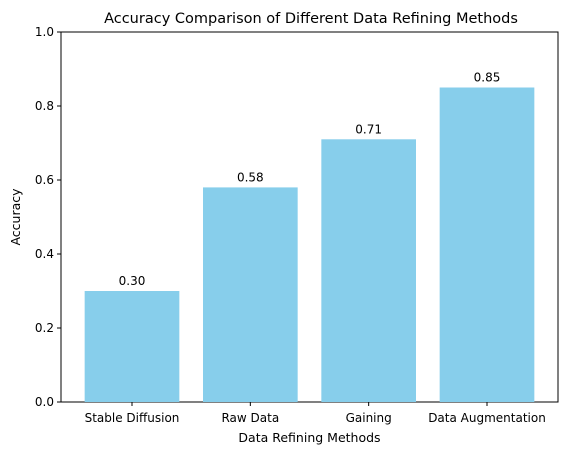  I want to click on y-tick-label: 0.8, so click(44, 106).